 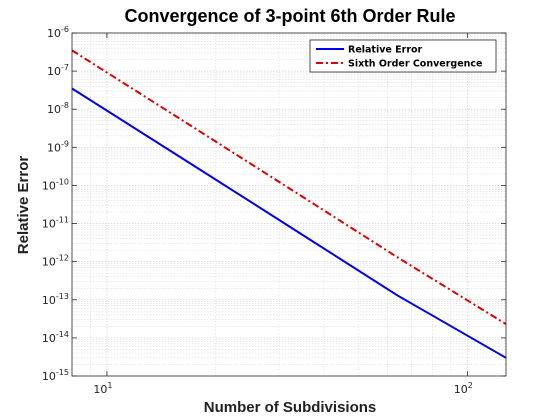 I want to click on y-tick-exponent: -14, so click(x=62, y=334).